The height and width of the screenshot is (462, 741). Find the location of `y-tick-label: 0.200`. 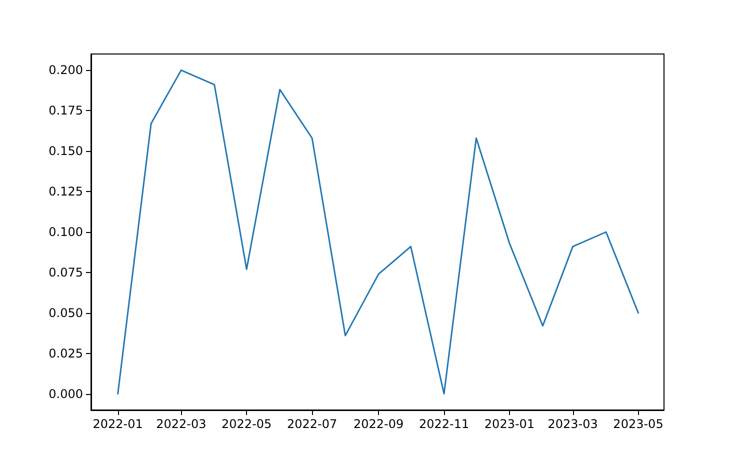

y-tick-label: 0.200 is located at coordinates (65, 70).